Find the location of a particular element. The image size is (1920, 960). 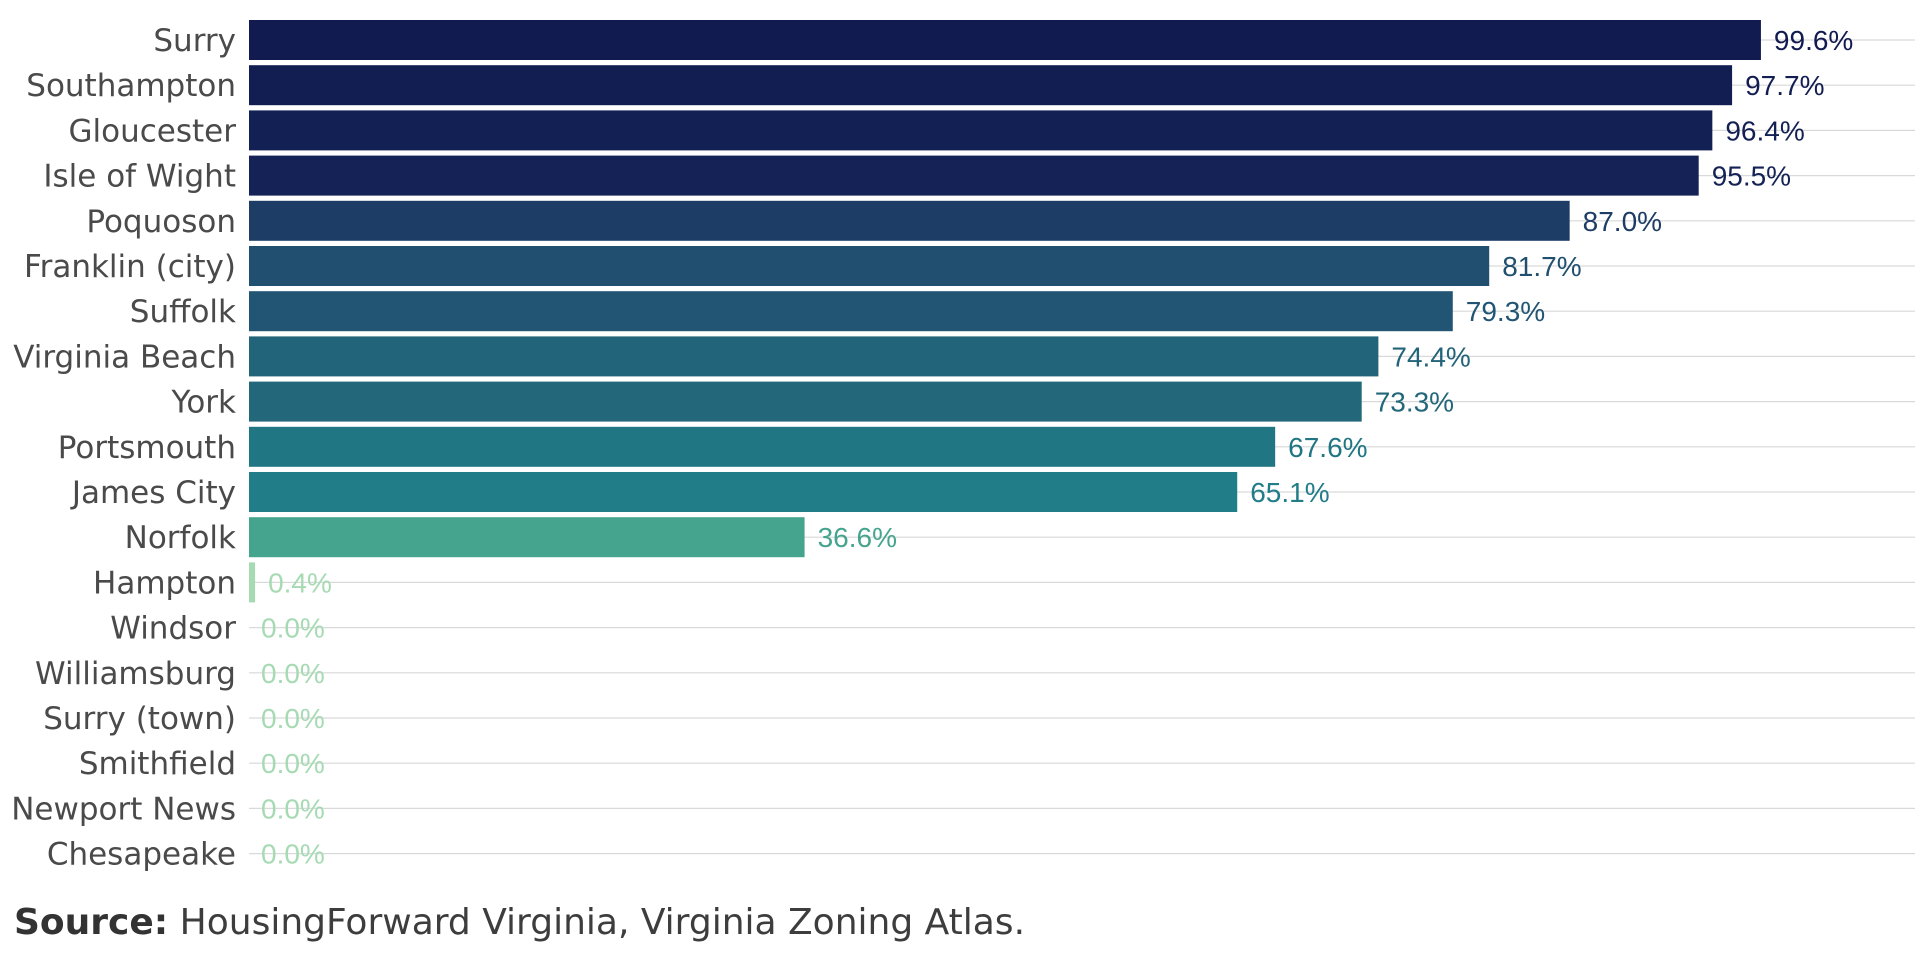

value-label: 73.3% is located at coordinates (1414, 402).